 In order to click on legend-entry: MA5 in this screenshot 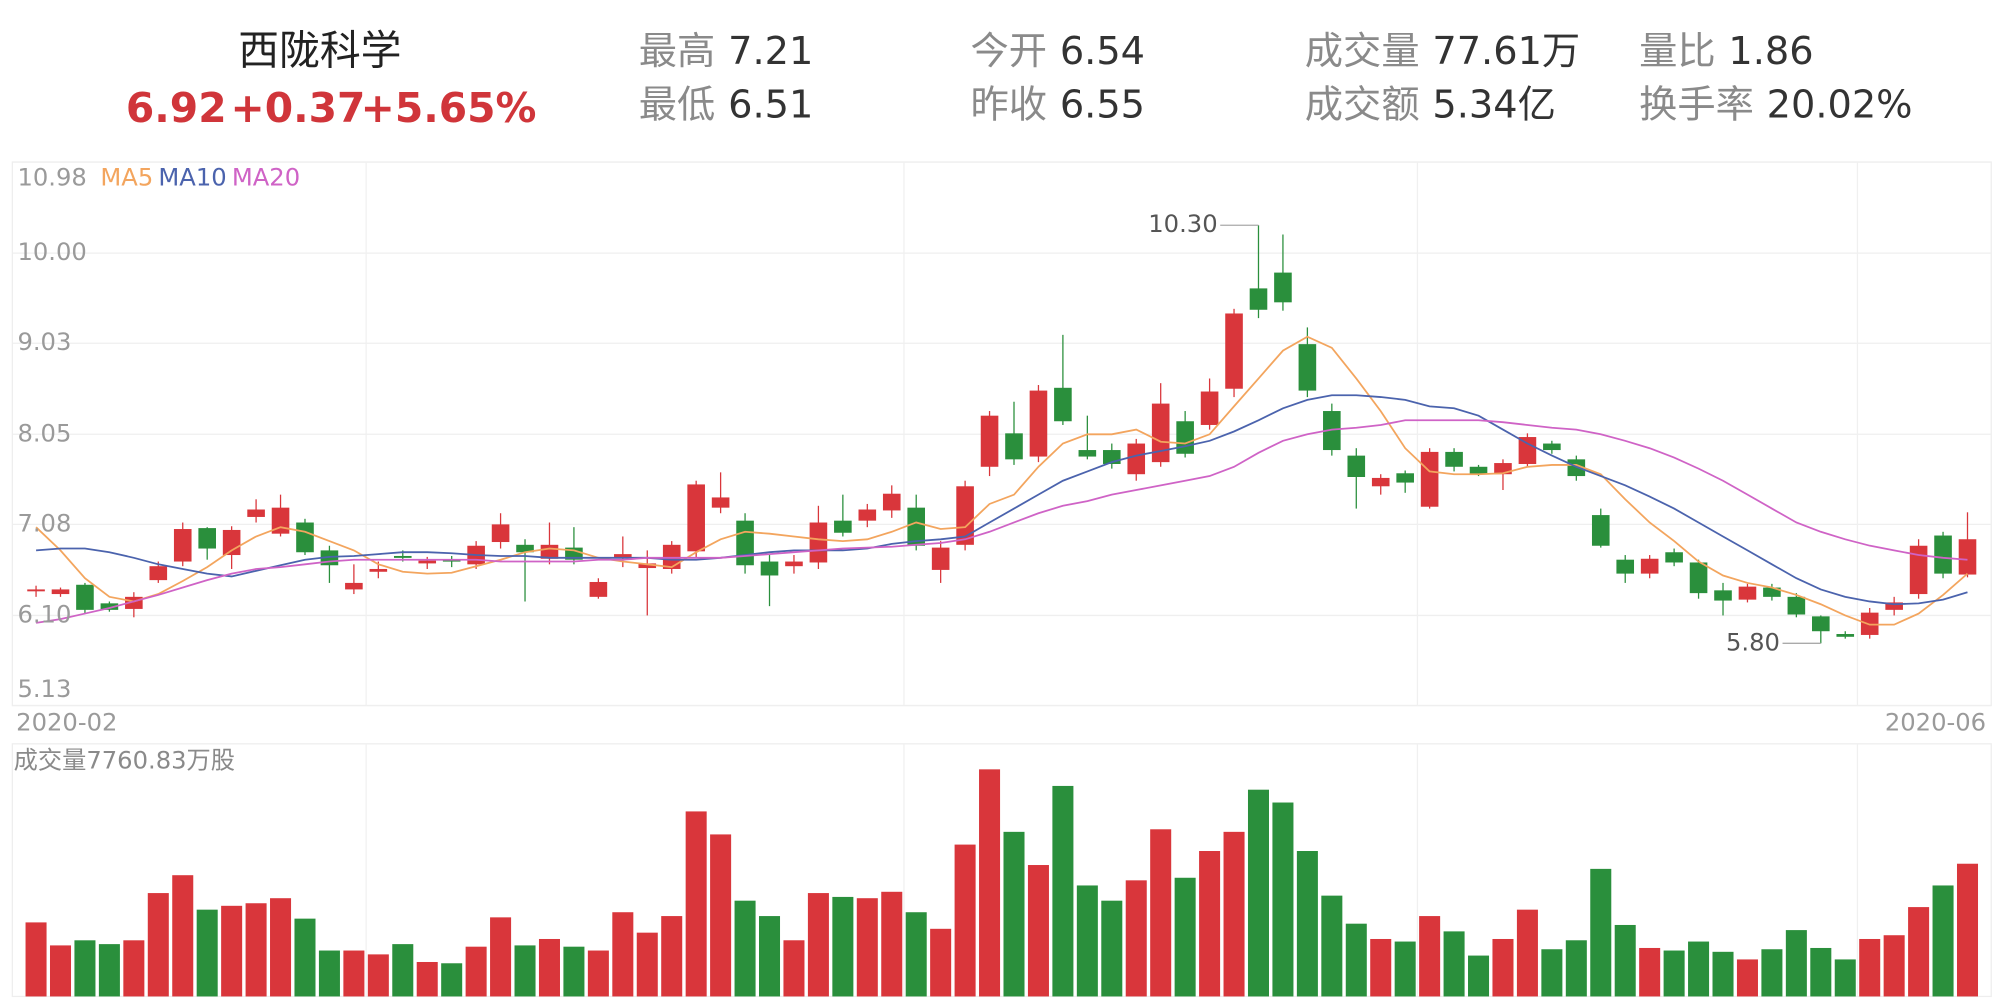, I will do `click(126, 177)`.